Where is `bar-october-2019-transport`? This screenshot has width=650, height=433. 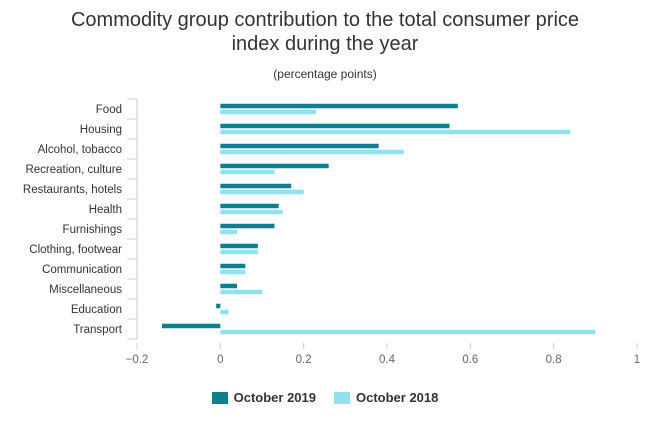
bar-october-2019-transport is located at coordinates (191, 326).